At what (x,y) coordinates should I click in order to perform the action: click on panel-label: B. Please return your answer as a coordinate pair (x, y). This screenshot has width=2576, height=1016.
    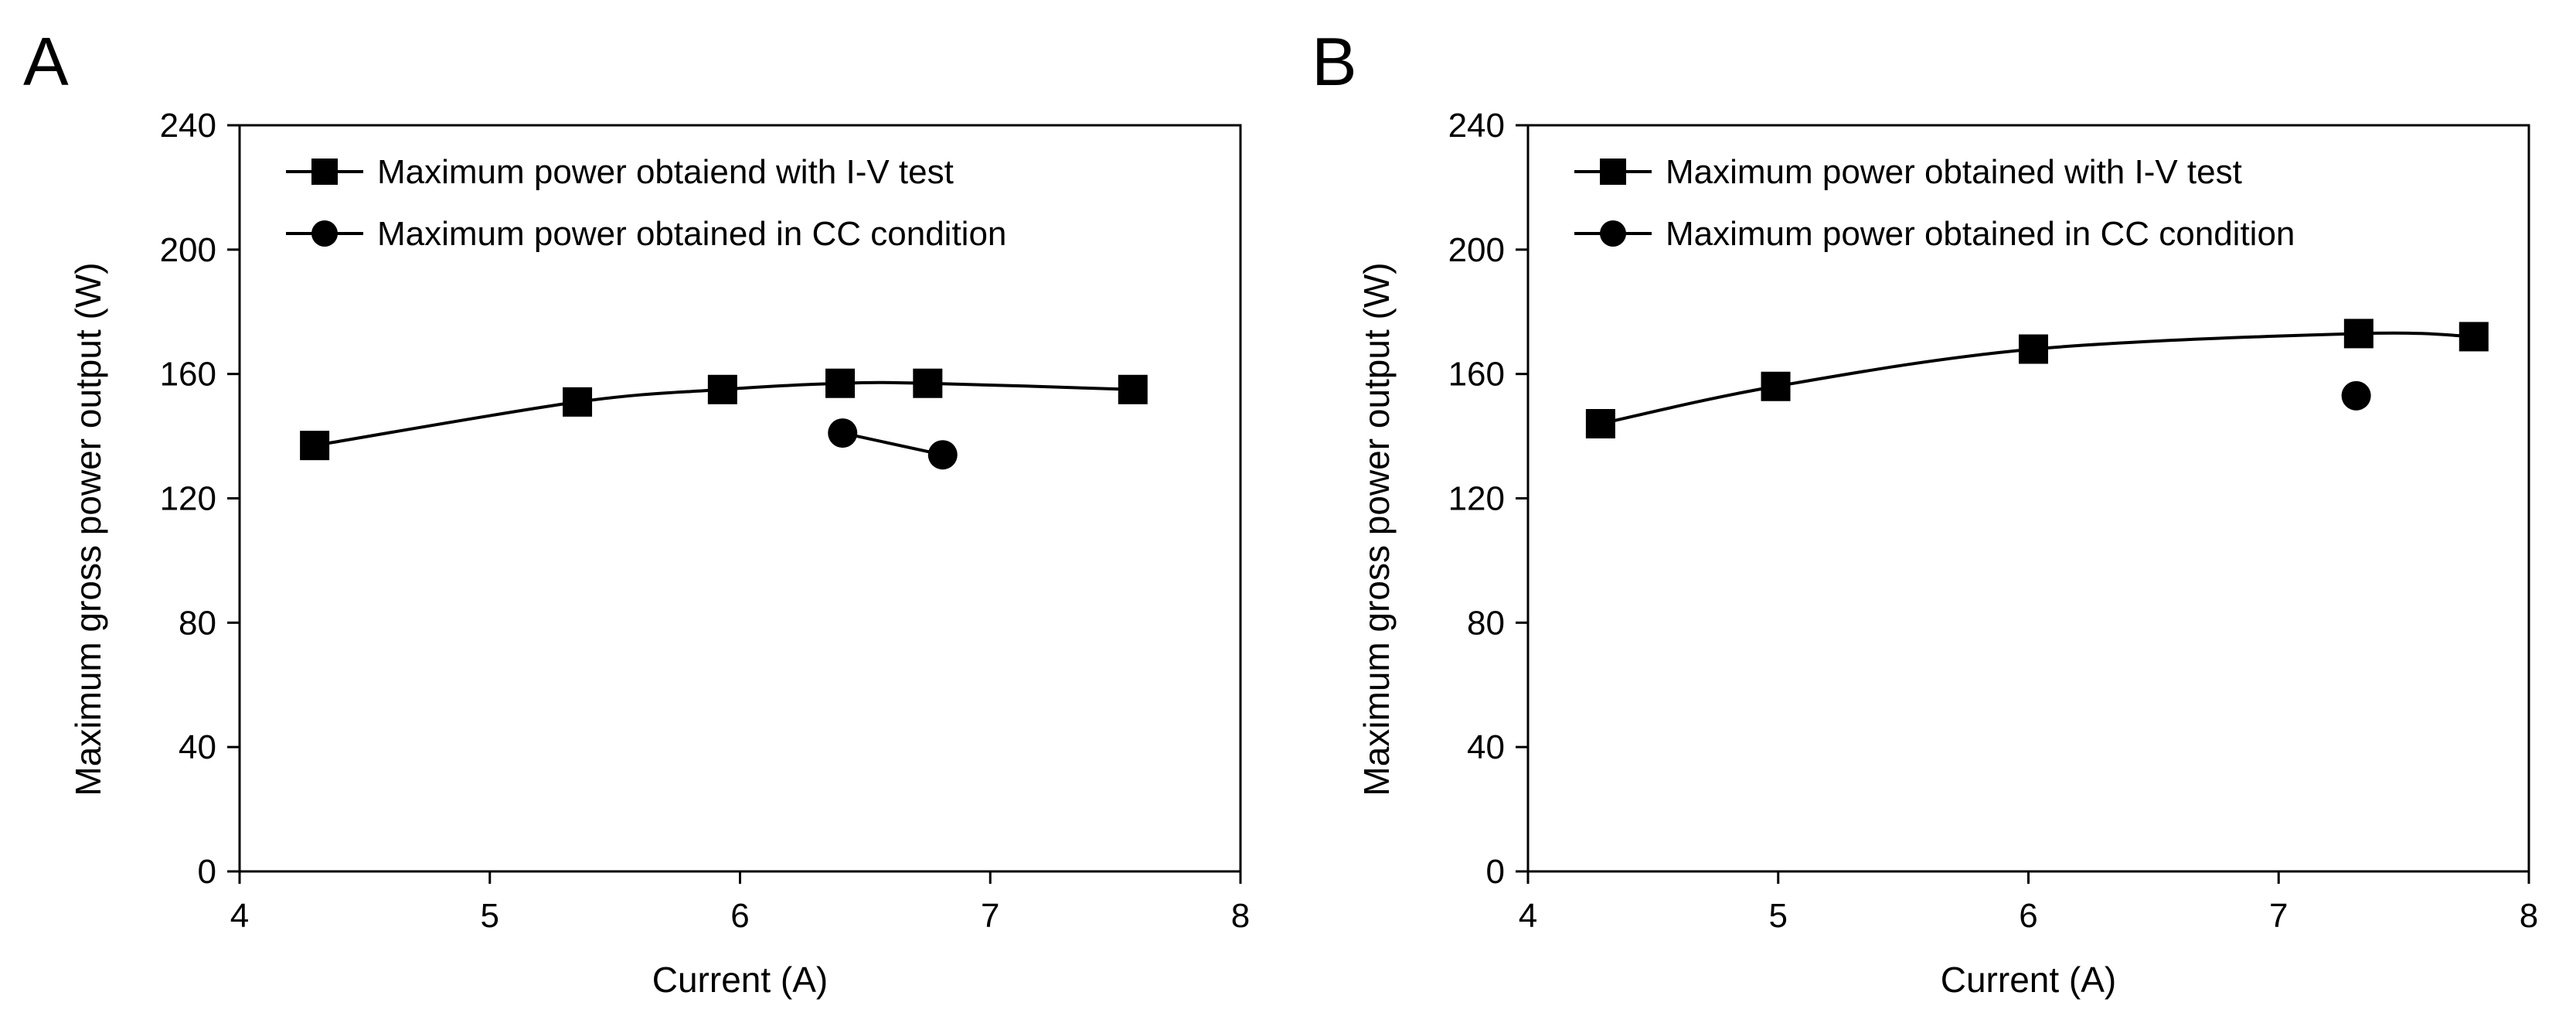
    Looking at the image, I should click on (1334, 61).